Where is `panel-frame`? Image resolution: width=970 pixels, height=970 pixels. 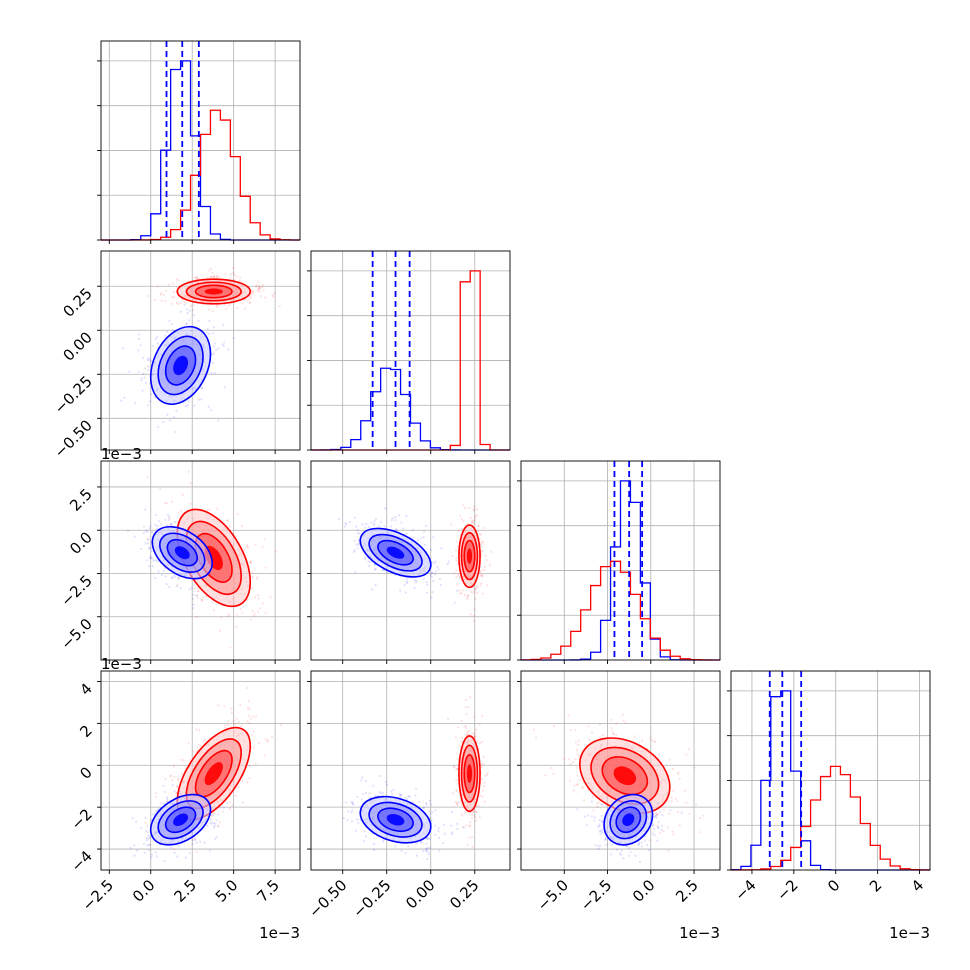
panel-frame is located at coordinates (410, 350).